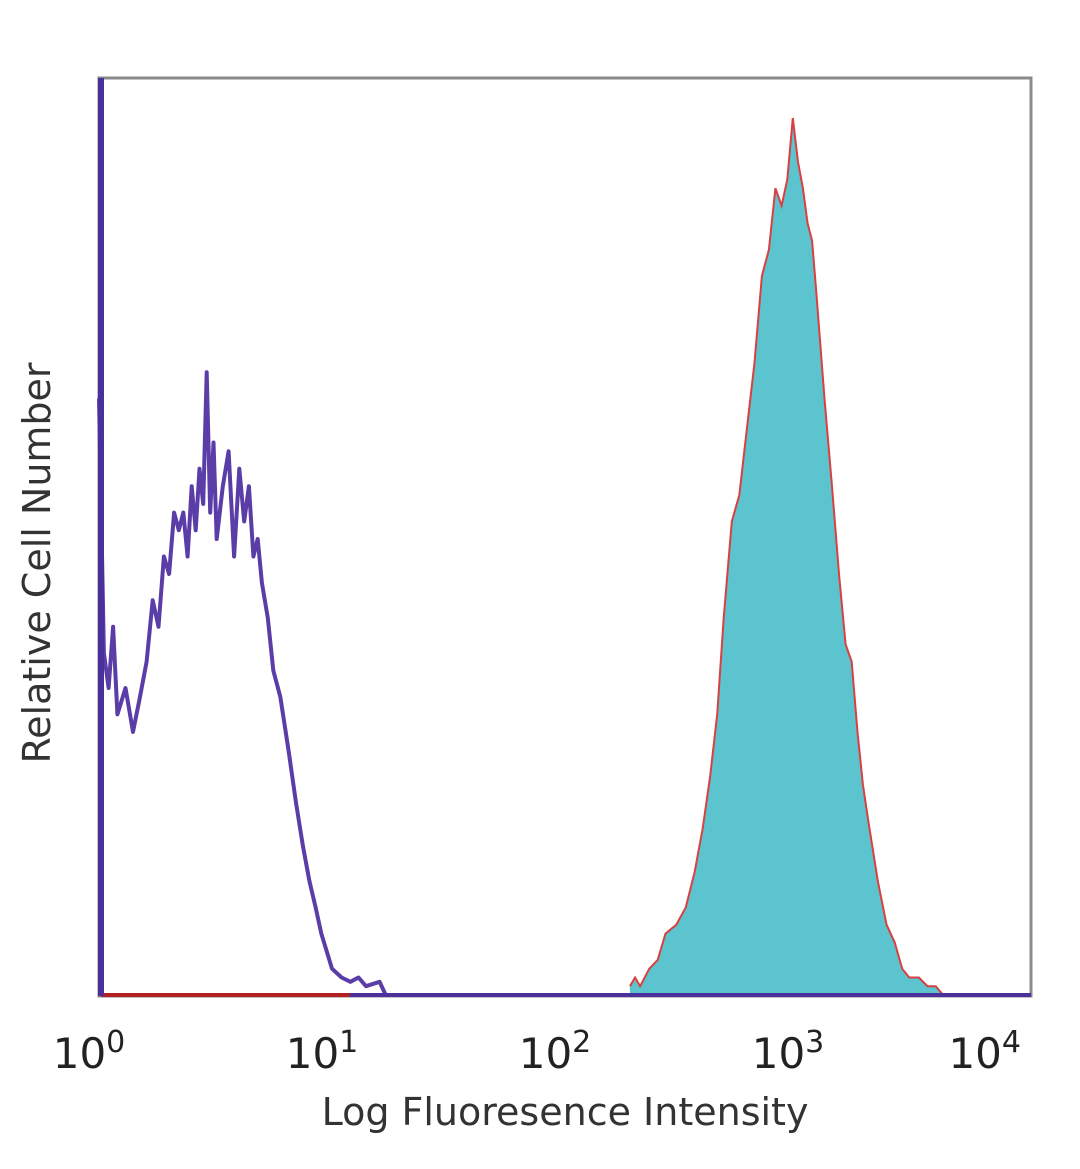  What do you see at coordinates (322, 1051) in the screenshot?
I see `x-tick-label: 101` at bounding box center [322, 1051].